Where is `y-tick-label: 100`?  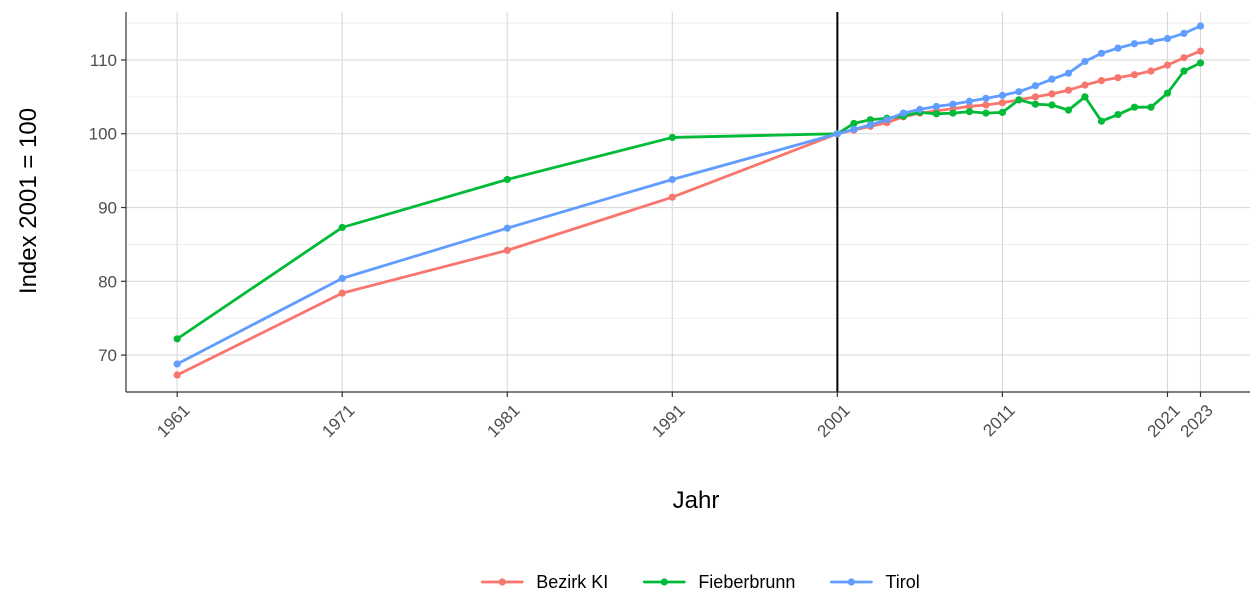 y-tick-label: 100 is located at coordinates (103, 134).